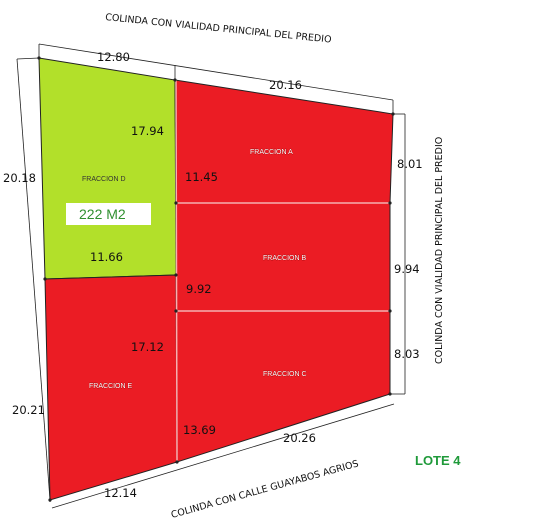 This screenshot has width=548, height=518. What do you see at coordinates (407, 269) in the screenshot?
I see `dimension-east-b: 9.94` at bounding box center [407, 269].